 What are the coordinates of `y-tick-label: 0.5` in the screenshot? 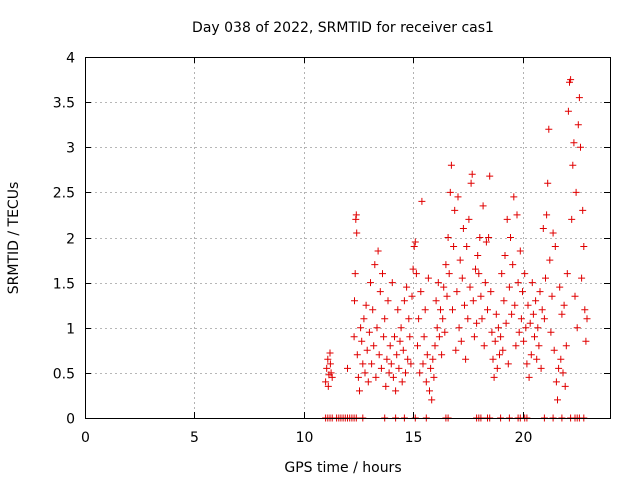 It's located at (64, 375).